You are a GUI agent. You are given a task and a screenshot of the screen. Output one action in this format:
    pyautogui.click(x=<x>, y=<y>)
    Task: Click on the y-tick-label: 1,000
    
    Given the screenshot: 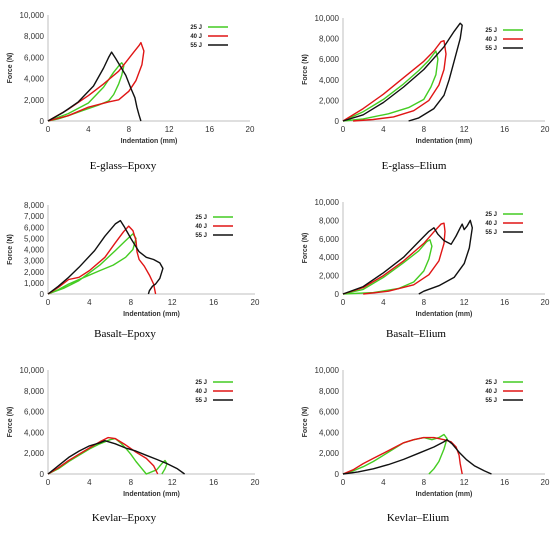 What is the action you would take?
    pyautogui.click(x=34, y=283)
    